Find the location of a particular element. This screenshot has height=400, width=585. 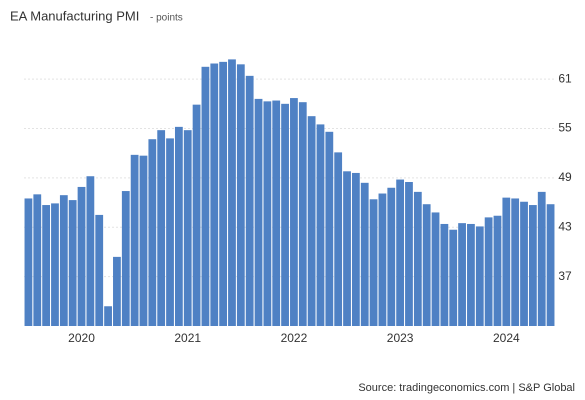

x-tick-label: 2024 is located at coordinates (506, 338).